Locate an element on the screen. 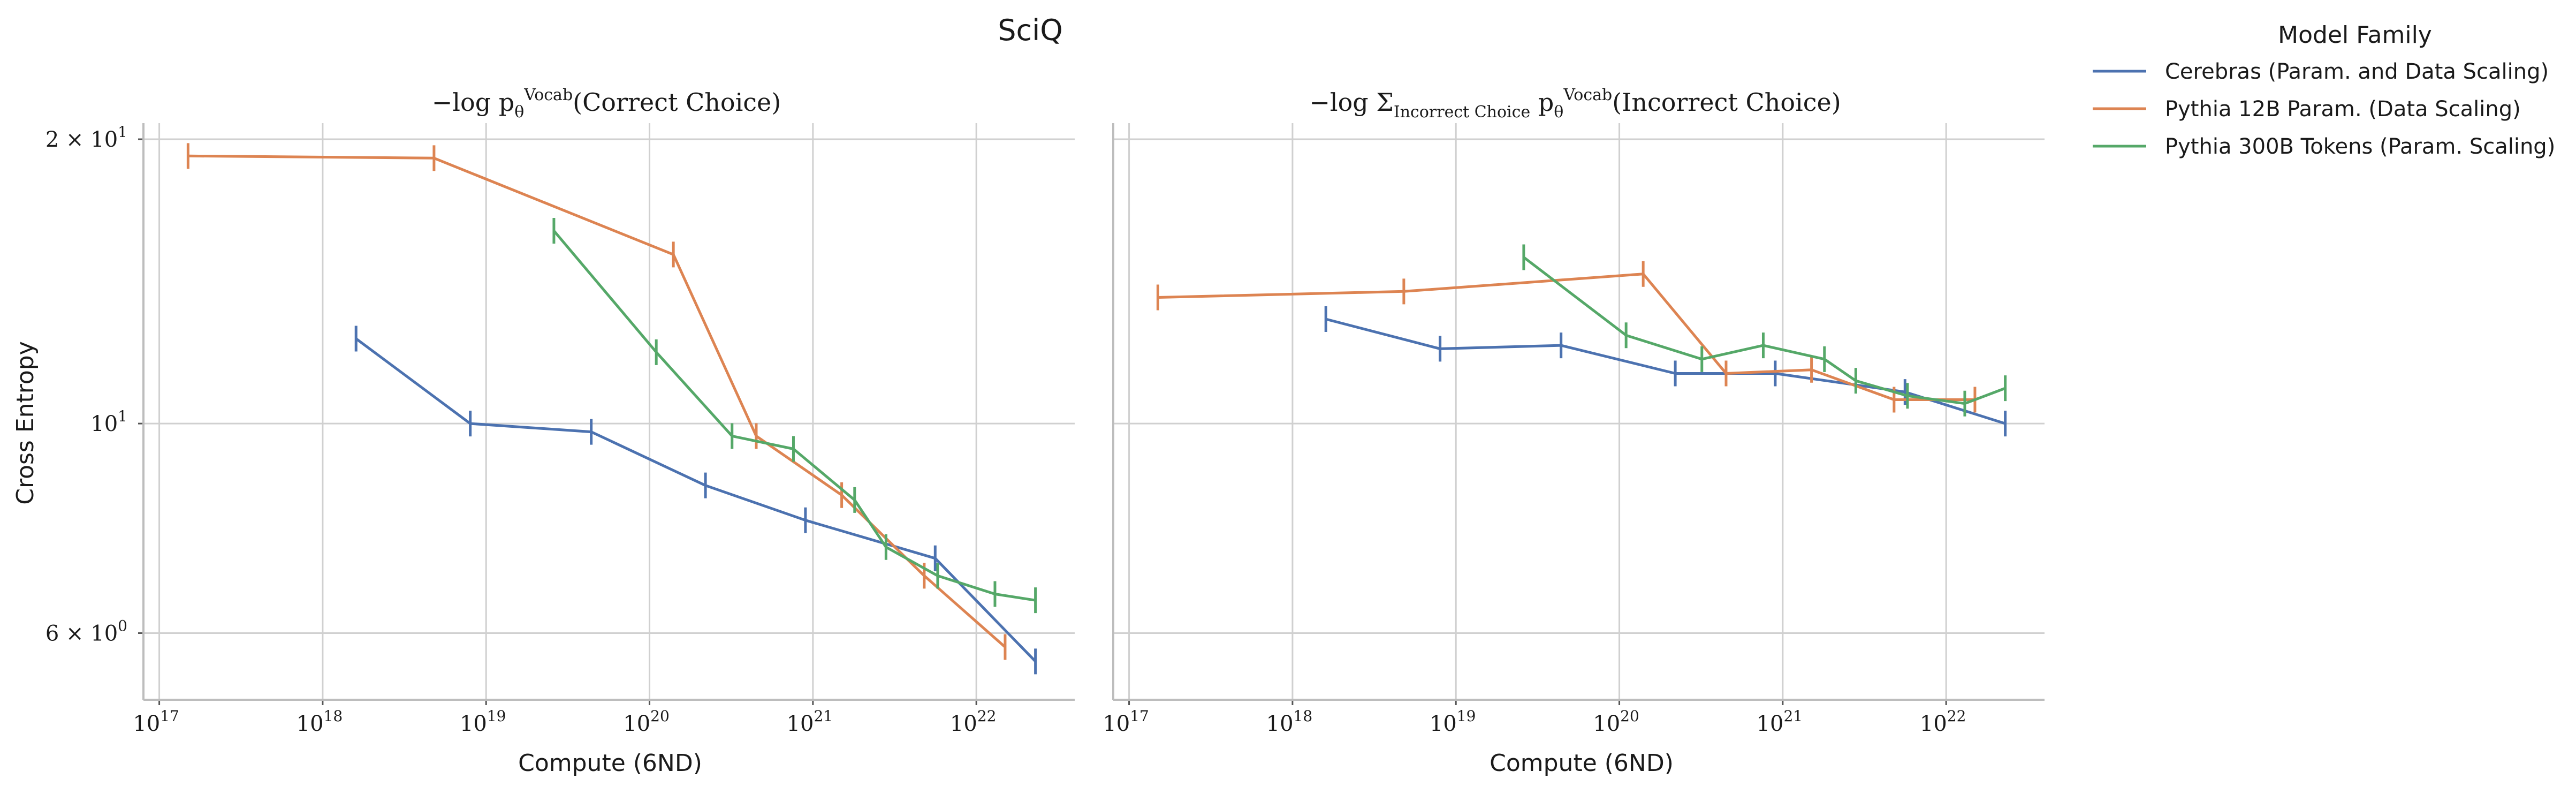 This screenshot has width=2576, height=794. panel-1-x-axis-label: Compute (6ND) is located at coordinates (610, 763).